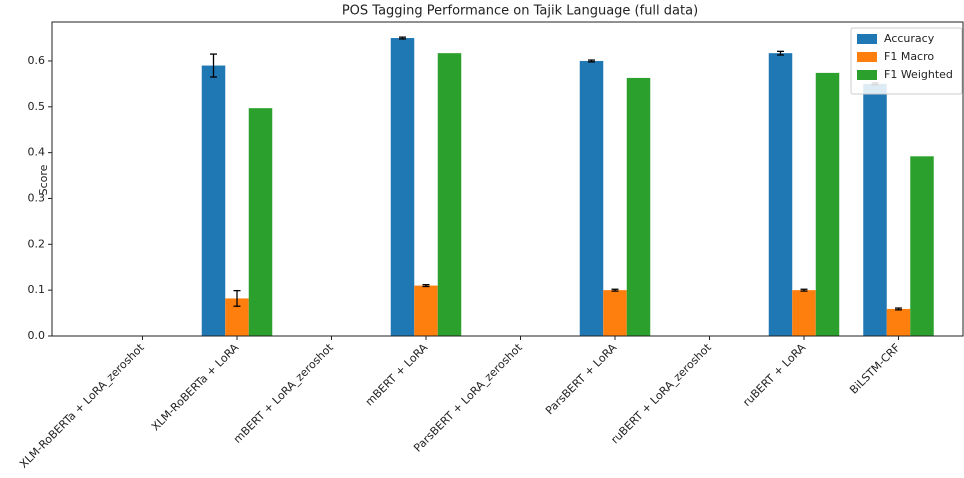 Image resolution: width=964 pixels, height=478 pixels. I want to click on legend-label: F1 Macro, so click(909, 56).